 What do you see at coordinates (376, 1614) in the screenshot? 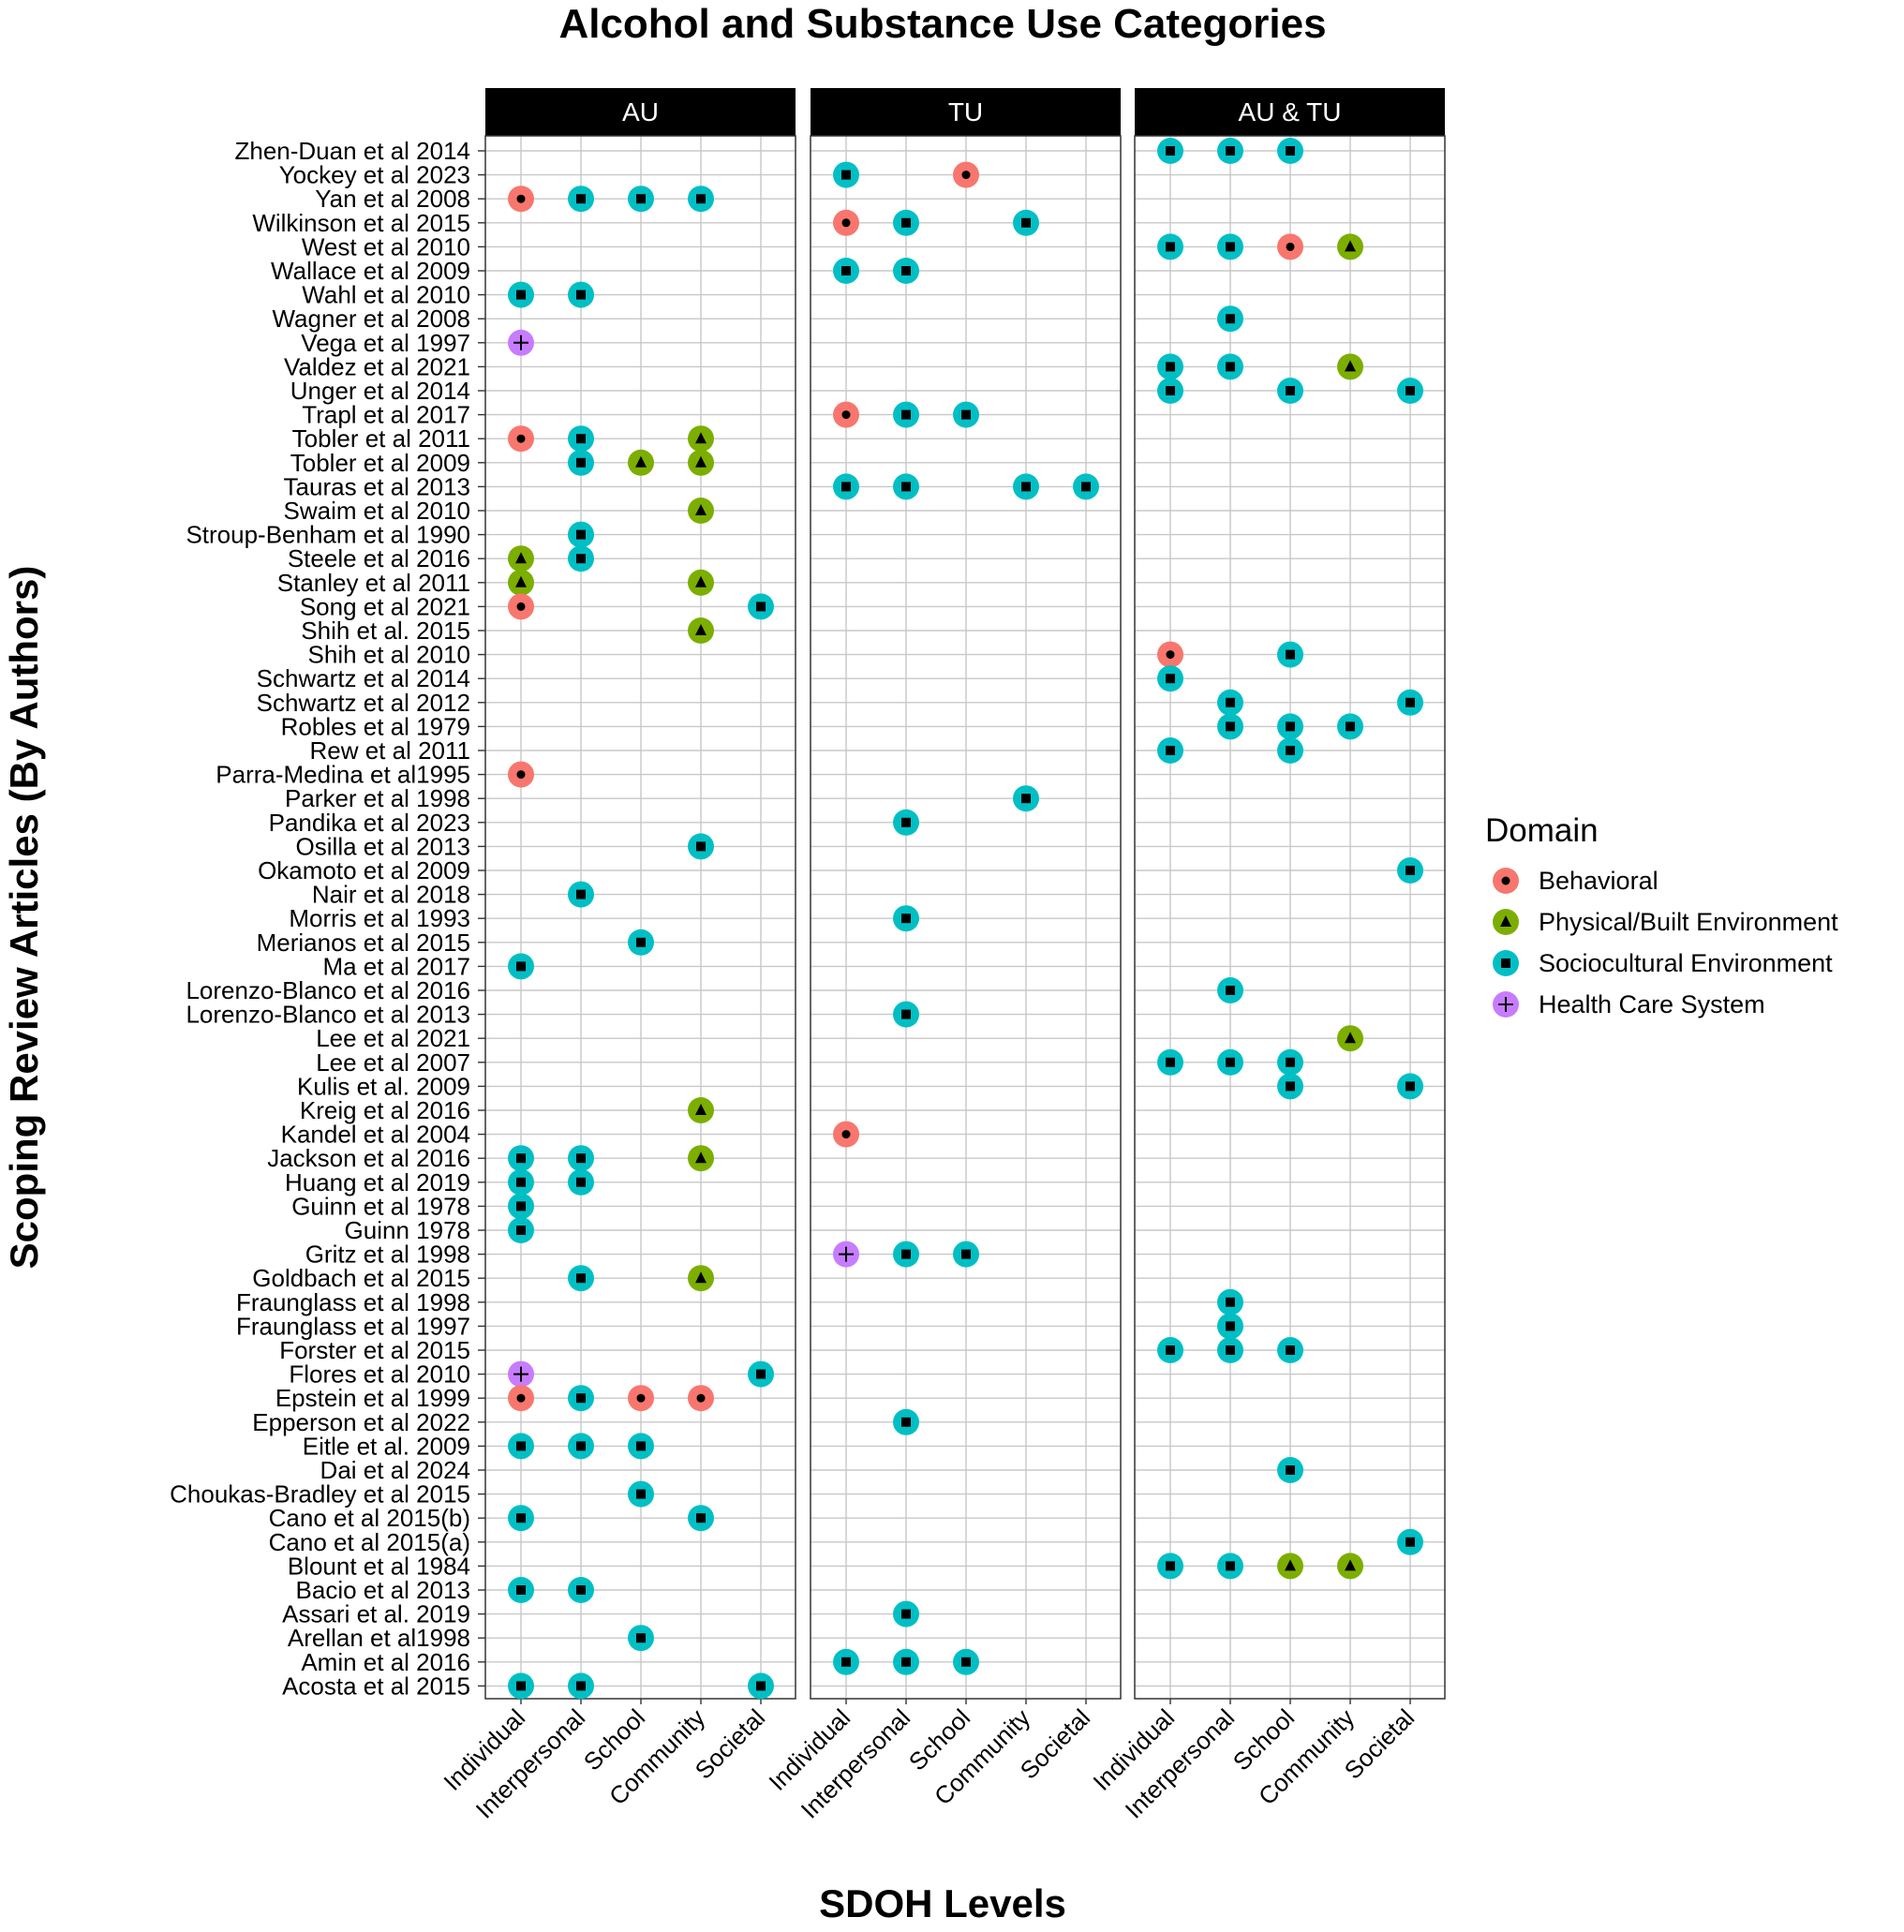
I see `y-tick-label: Assari et al. 2019` at bounding box center [376, 1614].